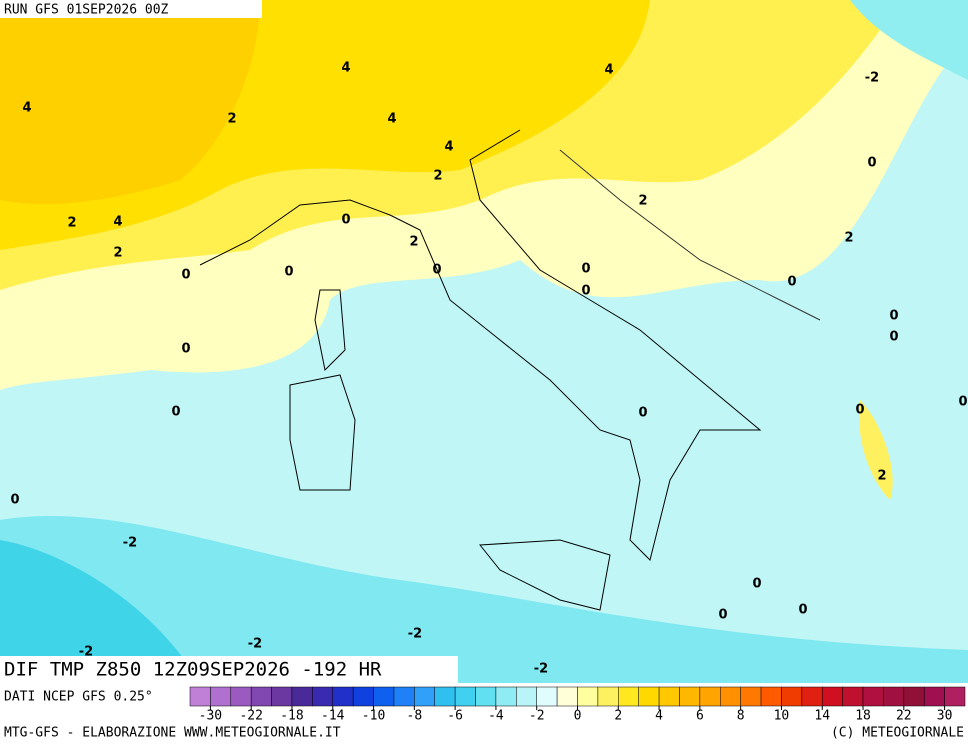  I want to click on colorbar-tick-label: -2, so click(537, 716).